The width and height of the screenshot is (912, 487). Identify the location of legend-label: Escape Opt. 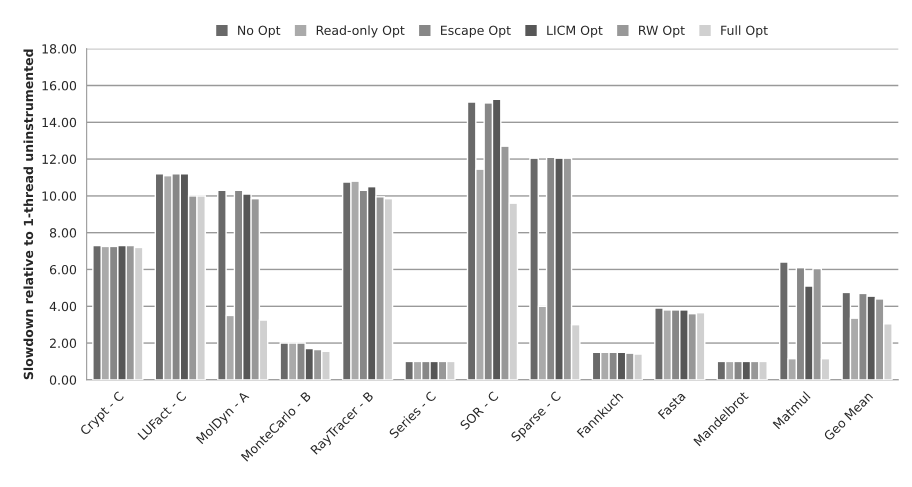
(476, 32).